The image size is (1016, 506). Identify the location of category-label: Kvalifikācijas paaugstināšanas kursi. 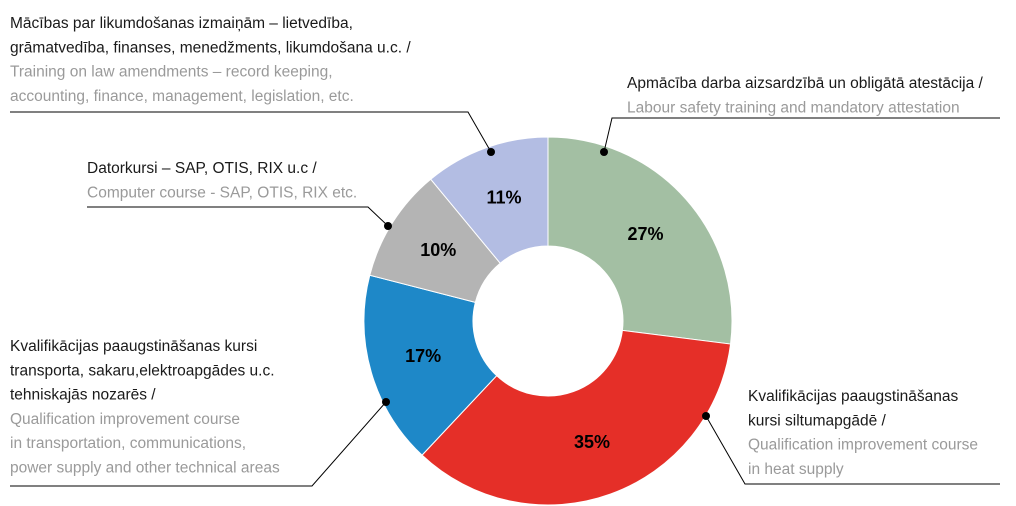
(133, 346).